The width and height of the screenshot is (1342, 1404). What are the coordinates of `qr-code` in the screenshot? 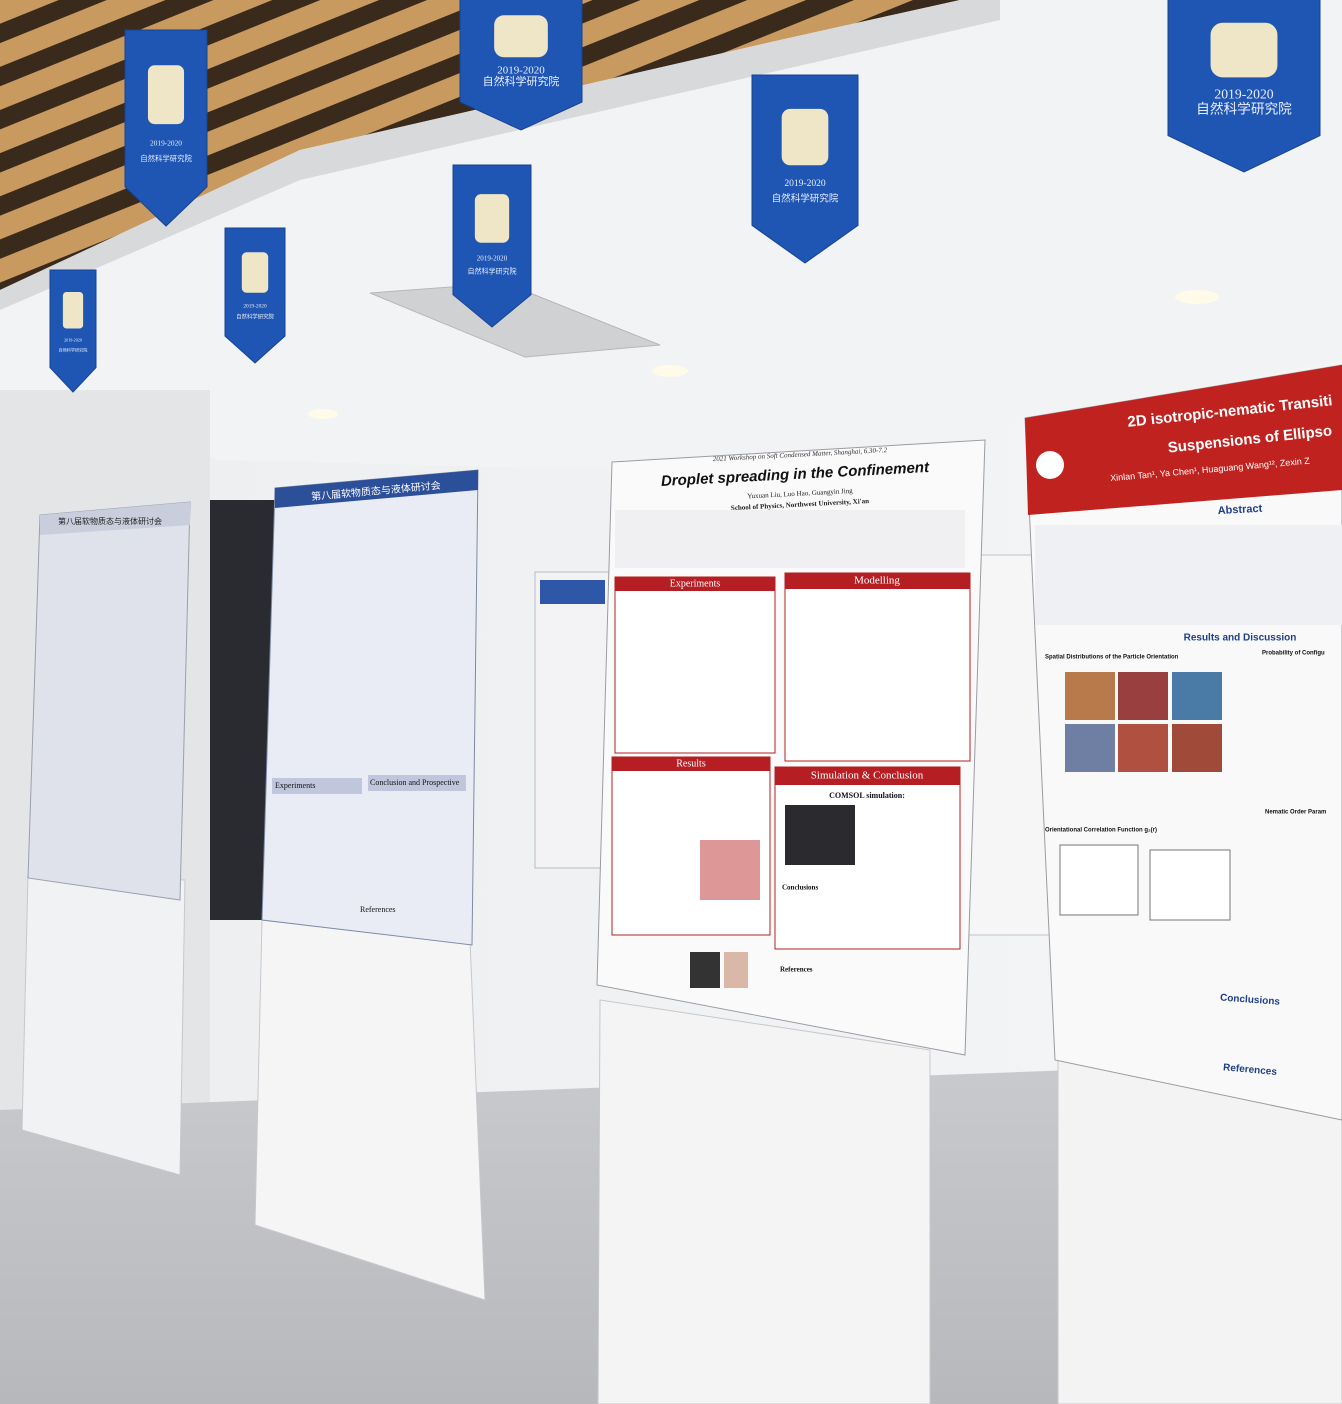 It's located at (705, 970).